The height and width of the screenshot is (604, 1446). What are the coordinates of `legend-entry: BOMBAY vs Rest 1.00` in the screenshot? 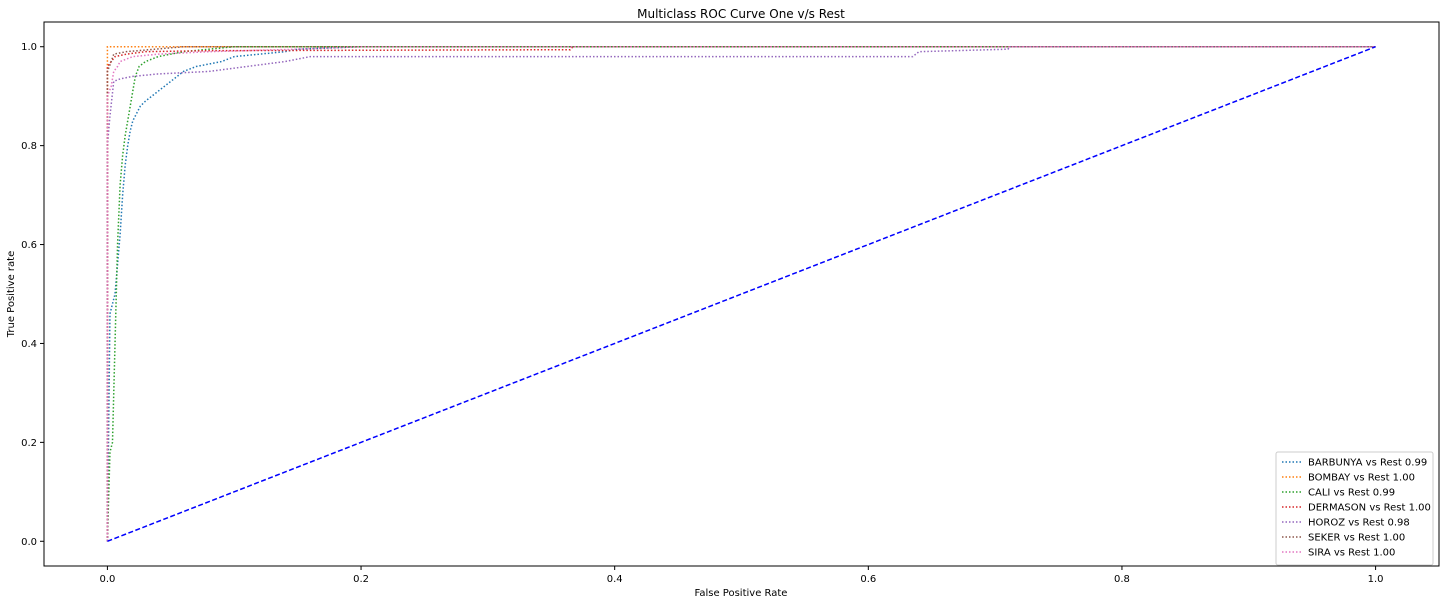 It's located at (1361, 478).